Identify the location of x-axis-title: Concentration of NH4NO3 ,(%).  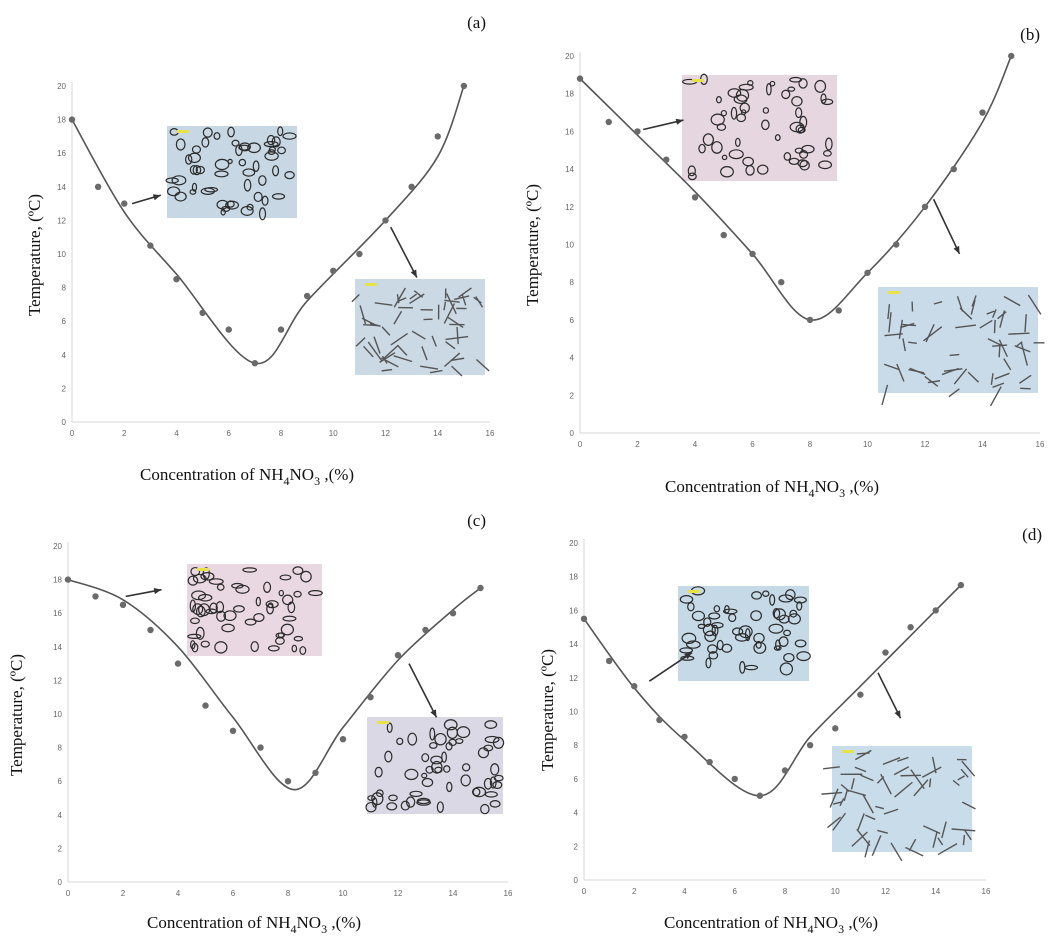
(771, 924).